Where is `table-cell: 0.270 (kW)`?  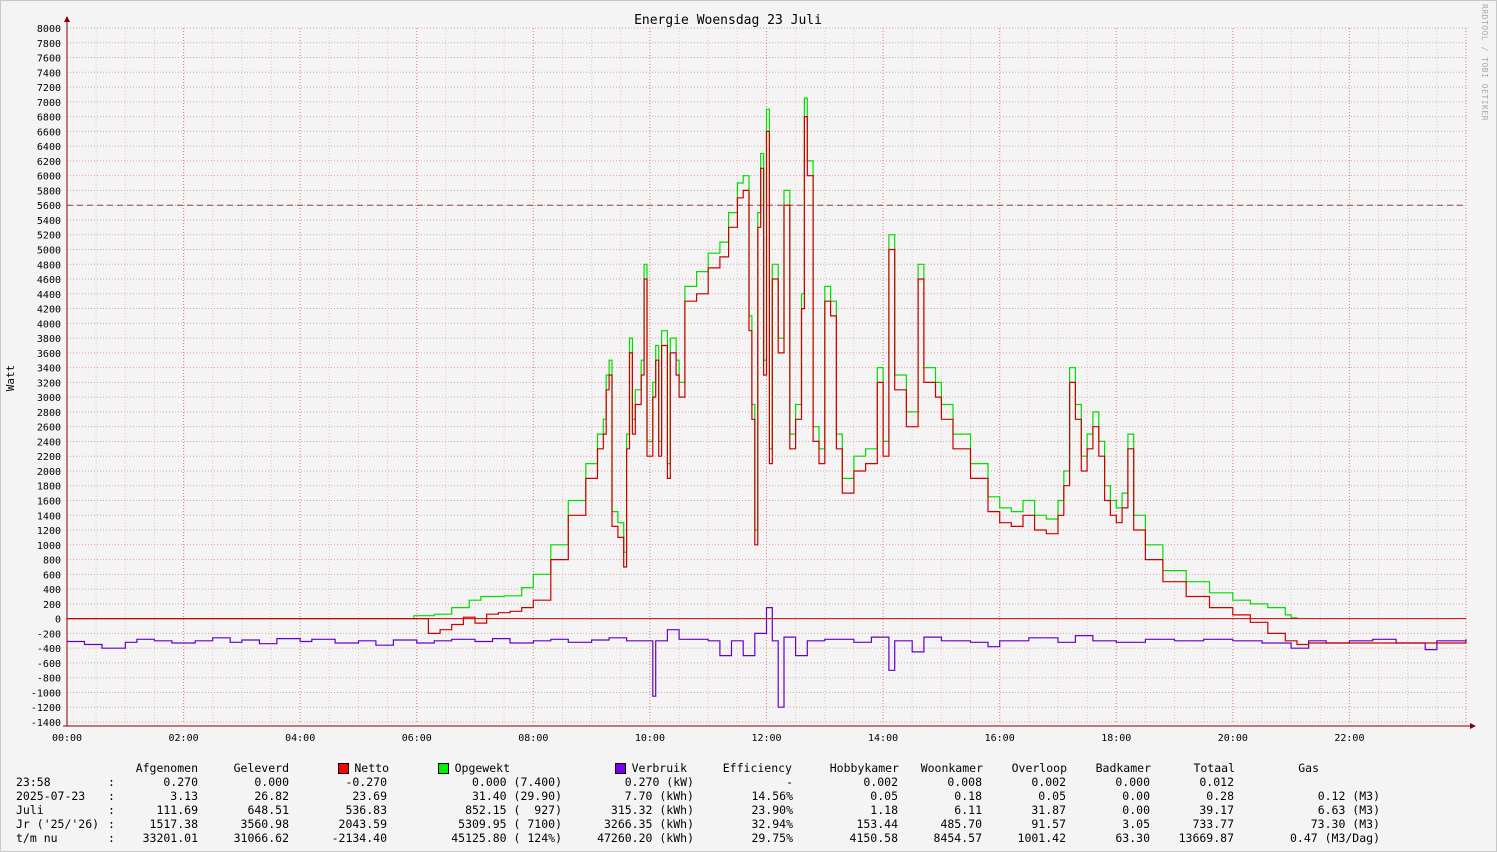
table-cell: 0.270 (kW) is located at coordinates (659, 782).